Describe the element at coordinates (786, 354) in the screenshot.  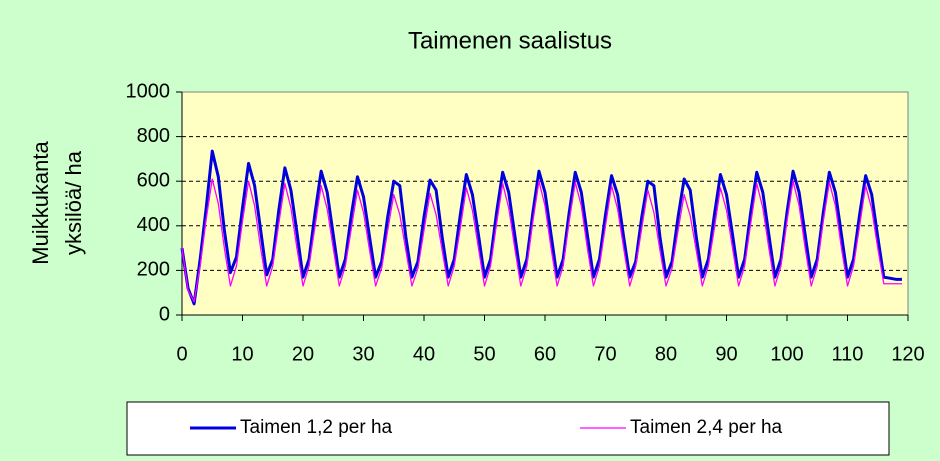
I see `x-tick-label: 100` at that location.